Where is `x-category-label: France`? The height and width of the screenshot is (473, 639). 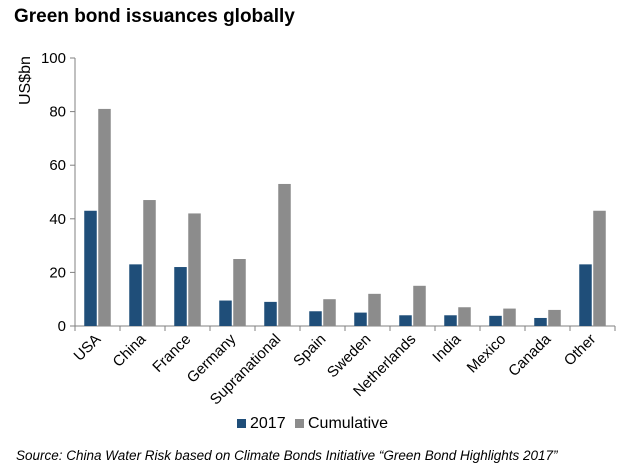 x-category-label: France is located at coordinates (171, 353).